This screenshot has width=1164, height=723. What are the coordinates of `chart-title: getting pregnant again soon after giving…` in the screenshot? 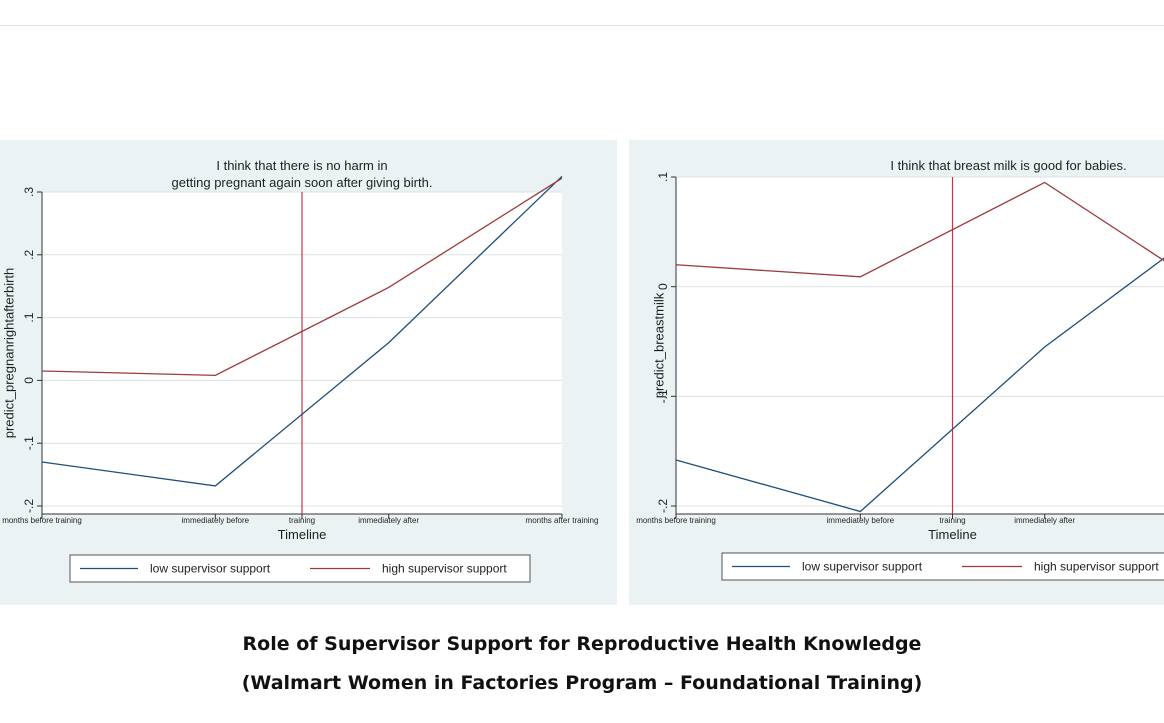 It's located at (302, 182).